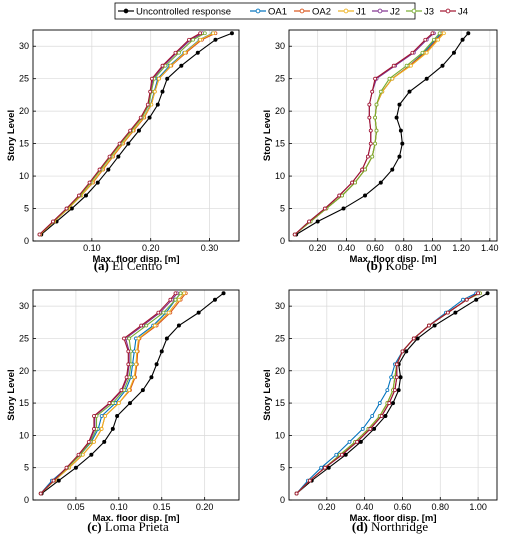 This screenshot has width=513, height=550. I want to click on y-axis-label: Story Level, so click(11, 394).